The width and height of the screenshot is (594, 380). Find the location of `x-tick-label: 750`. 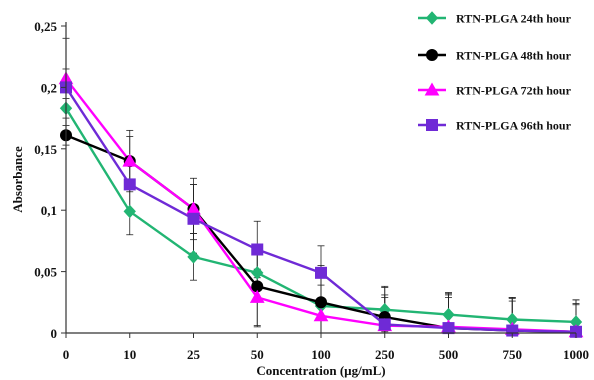

x-tick-label: 750 is located at coordinates (513, 354).